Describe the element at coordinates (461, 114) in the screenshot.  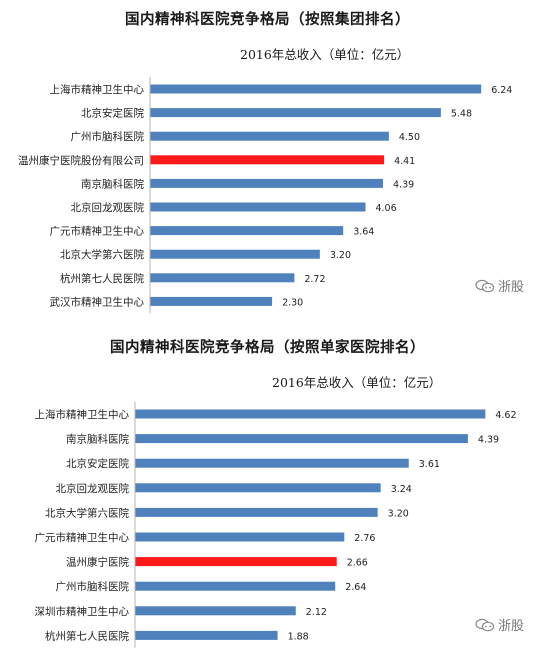
I see `value-label: 5.48` at that location.